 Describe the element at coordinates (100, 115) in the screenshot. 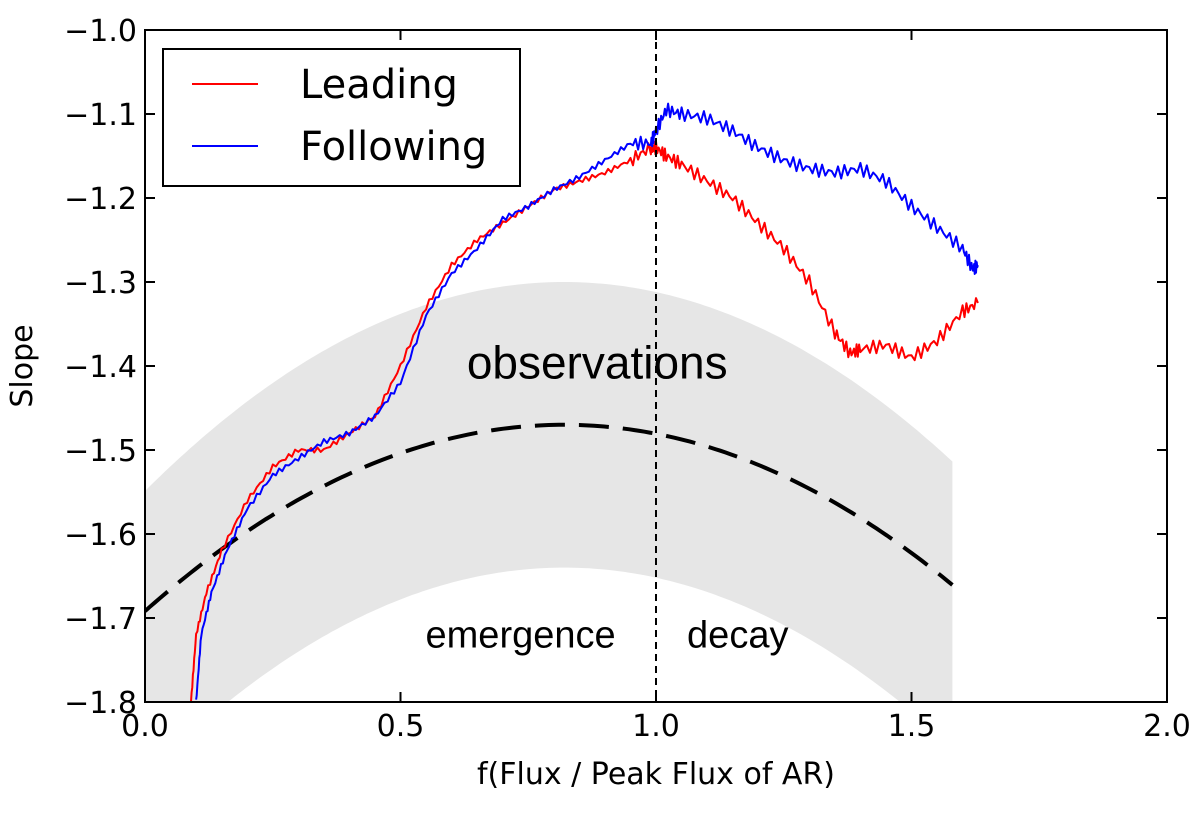

I see `y-tick-label: −1.1` at that location.